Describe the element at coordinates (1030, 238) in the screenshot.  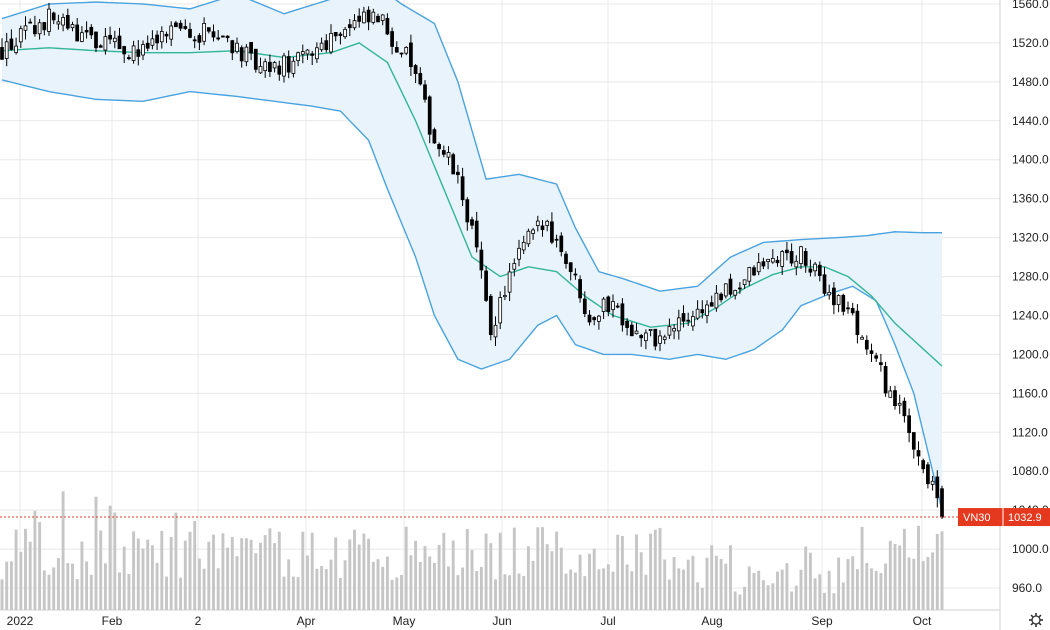
I see `price-tick-label: 1320.0` at that location.